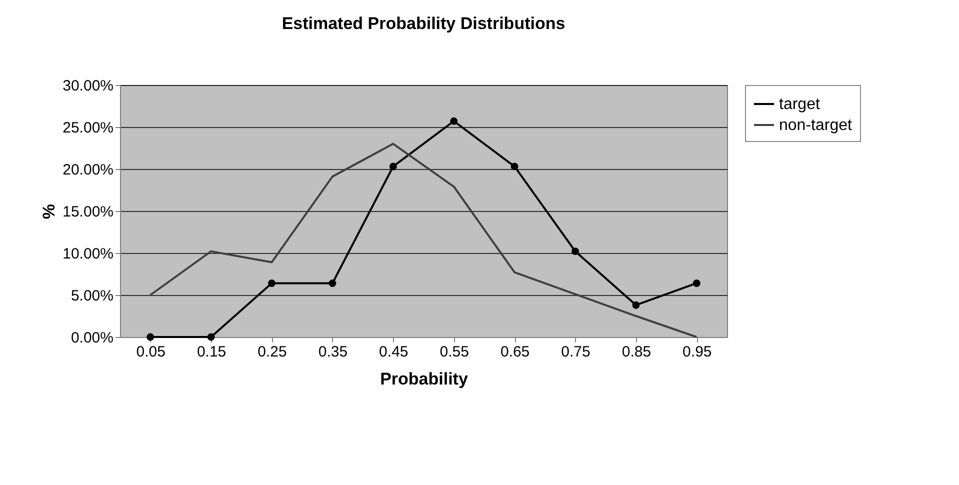 The image size is (959, 485). What do you see at coordinates (575, 352) in the screenshot?
I see `x-tick-label: 0.75` at bounding box center [575, 352].